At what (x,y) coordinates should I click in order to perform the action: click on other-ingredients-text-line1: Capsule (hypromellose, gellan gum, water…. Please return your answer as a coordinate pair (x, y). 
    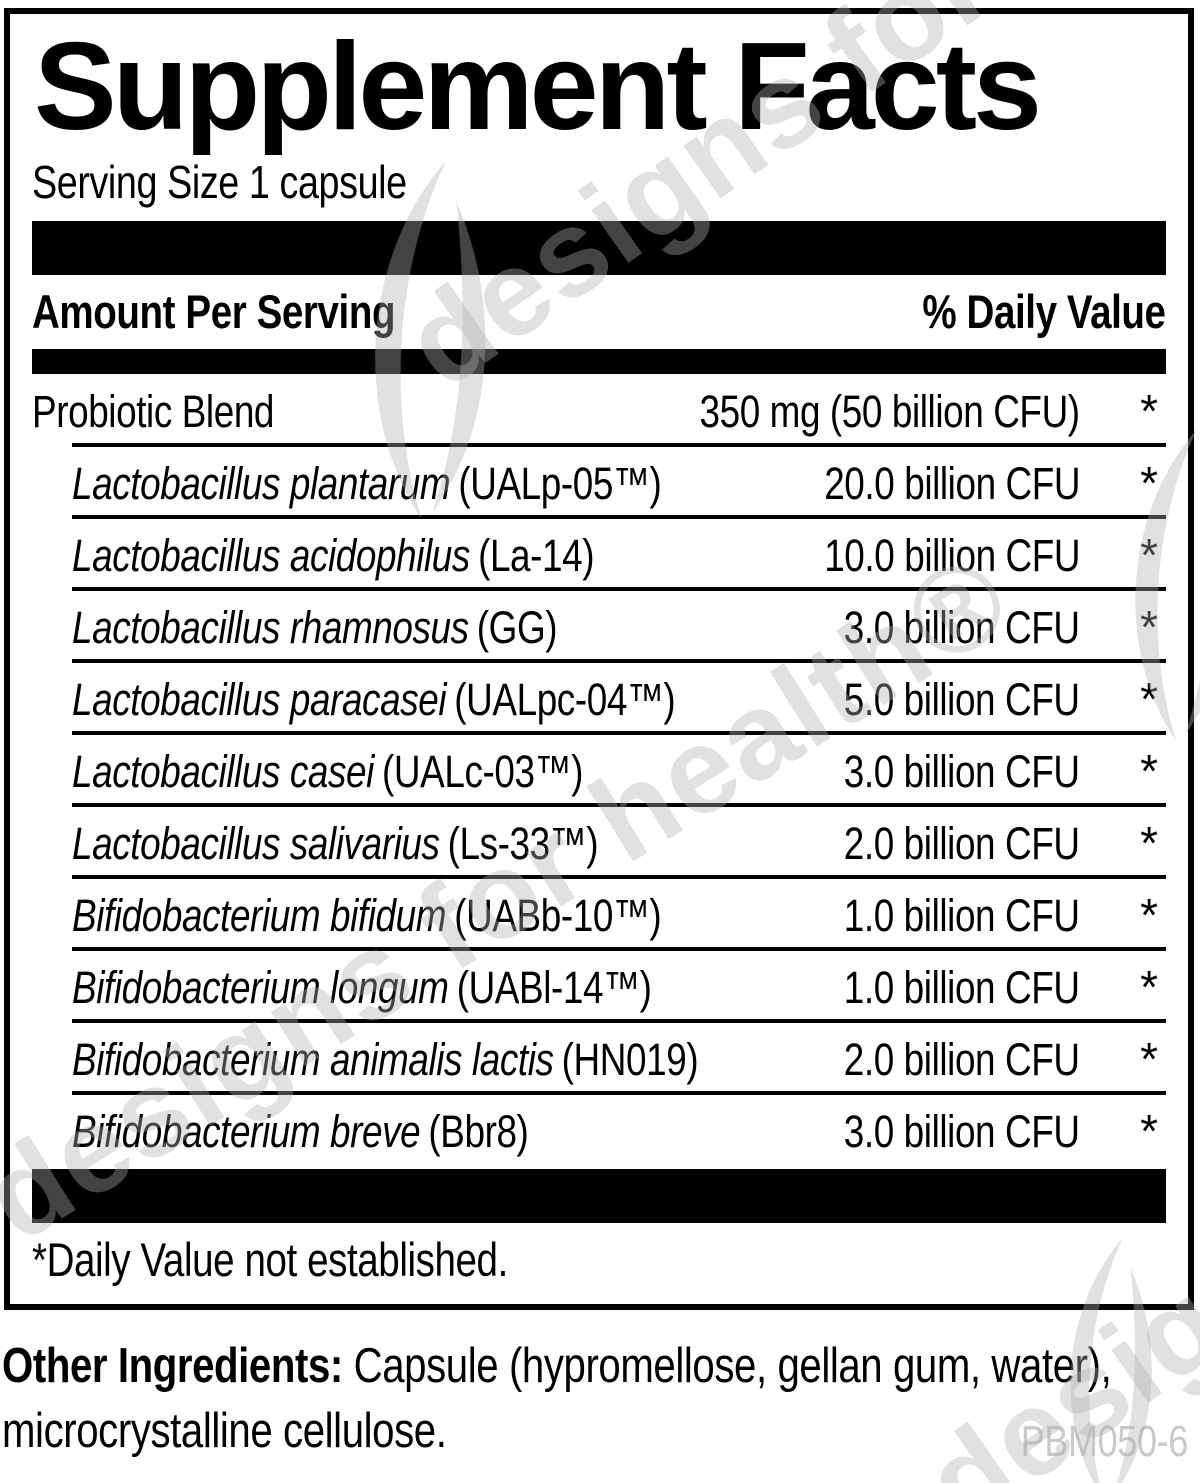
    Looking at the image, I should click on (727, 1366).